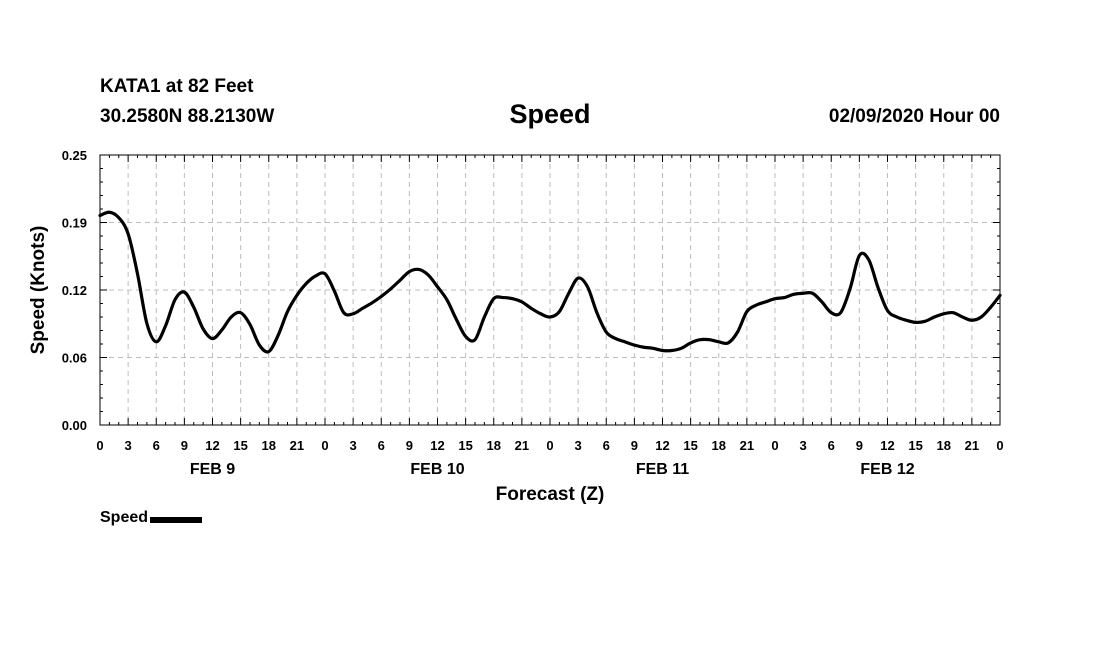 The image size is (1100, 650). I want to click on day-labels: FEB 9 FEB 10 FEB 11 FEB 12, so click(552, 469).